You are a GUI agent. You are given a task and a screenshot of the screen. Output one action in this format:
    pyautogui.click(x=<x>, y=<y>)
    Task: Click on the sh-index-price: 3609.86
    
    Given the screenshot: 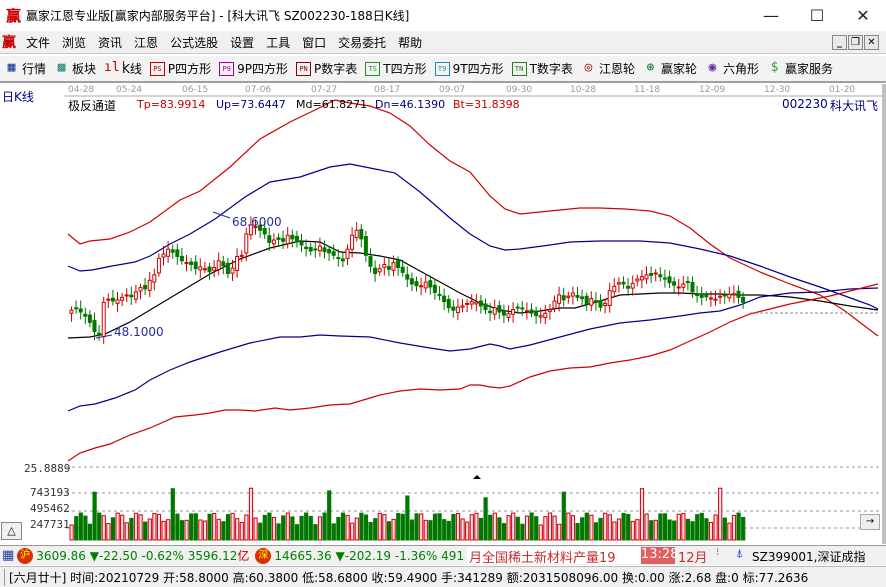 What is the action you would take?
    pyautogui.click(x=61, y=555)
    